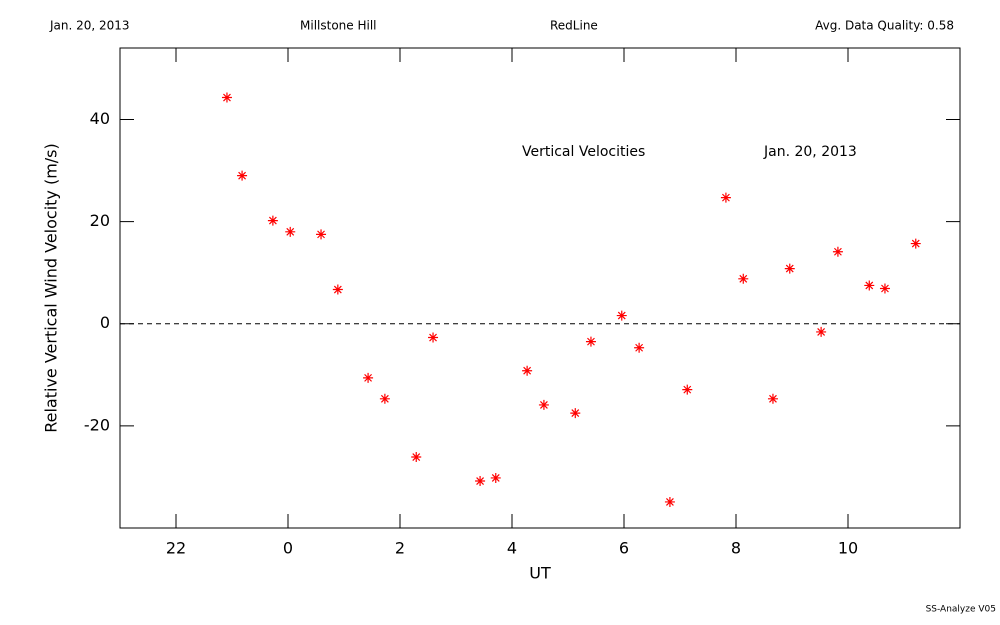 This screenshot has height=625, width=1000. What do you see at coordinates (338, 26) in the screenshot?
I see `header-site: Millstone Hill` at bounding box center [338, 26].